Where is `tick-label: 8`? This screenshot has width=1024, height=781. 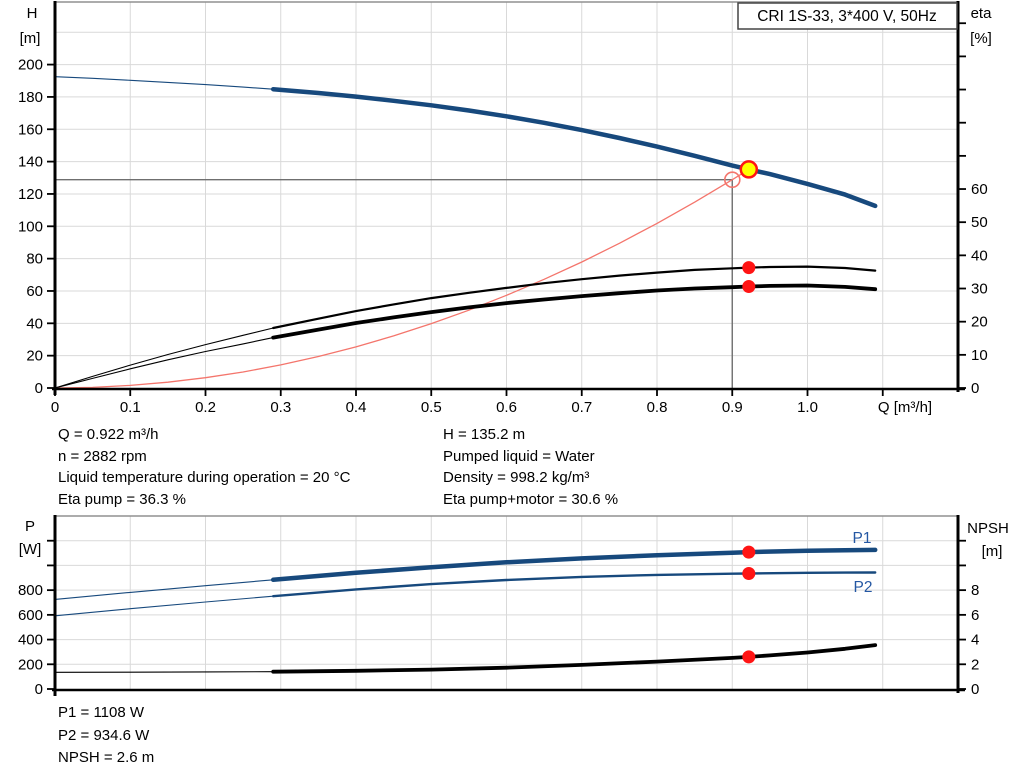
tick-label: 8 is located at coordinates (975, 590).